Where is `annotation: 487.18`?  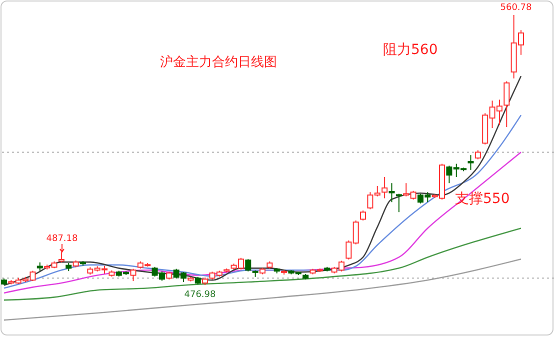 annotation: 487.18 is located at coordinates (62, 239).